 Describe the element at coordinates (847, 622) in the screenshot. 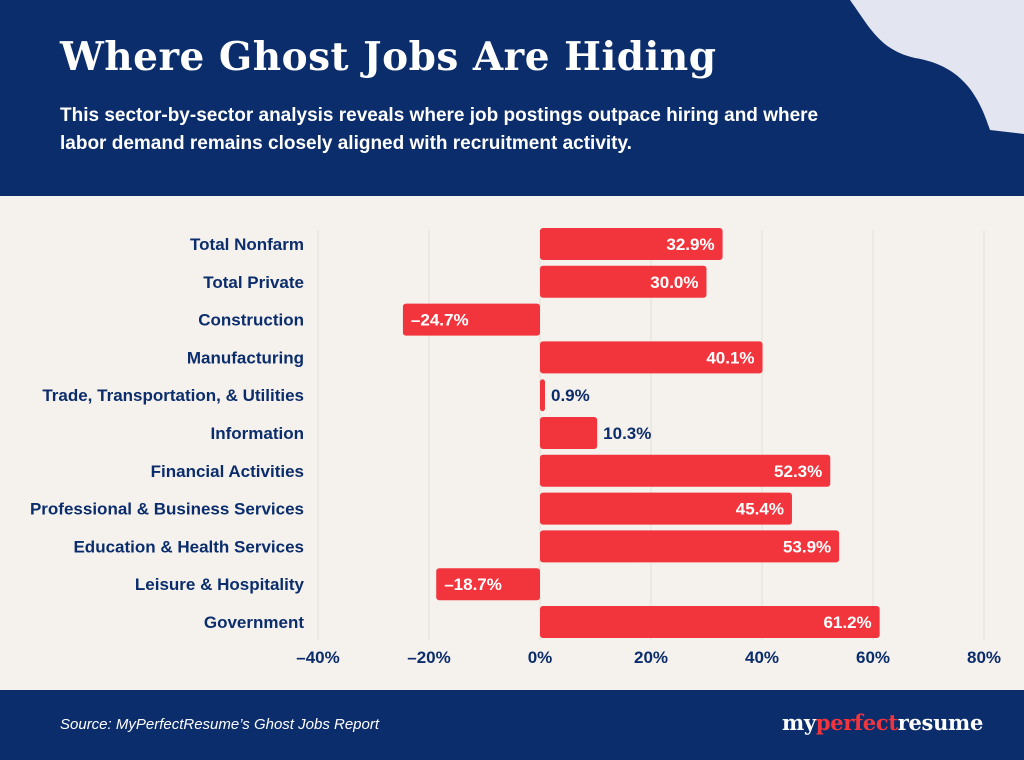

I see `value-label: 61.2%` at that location.